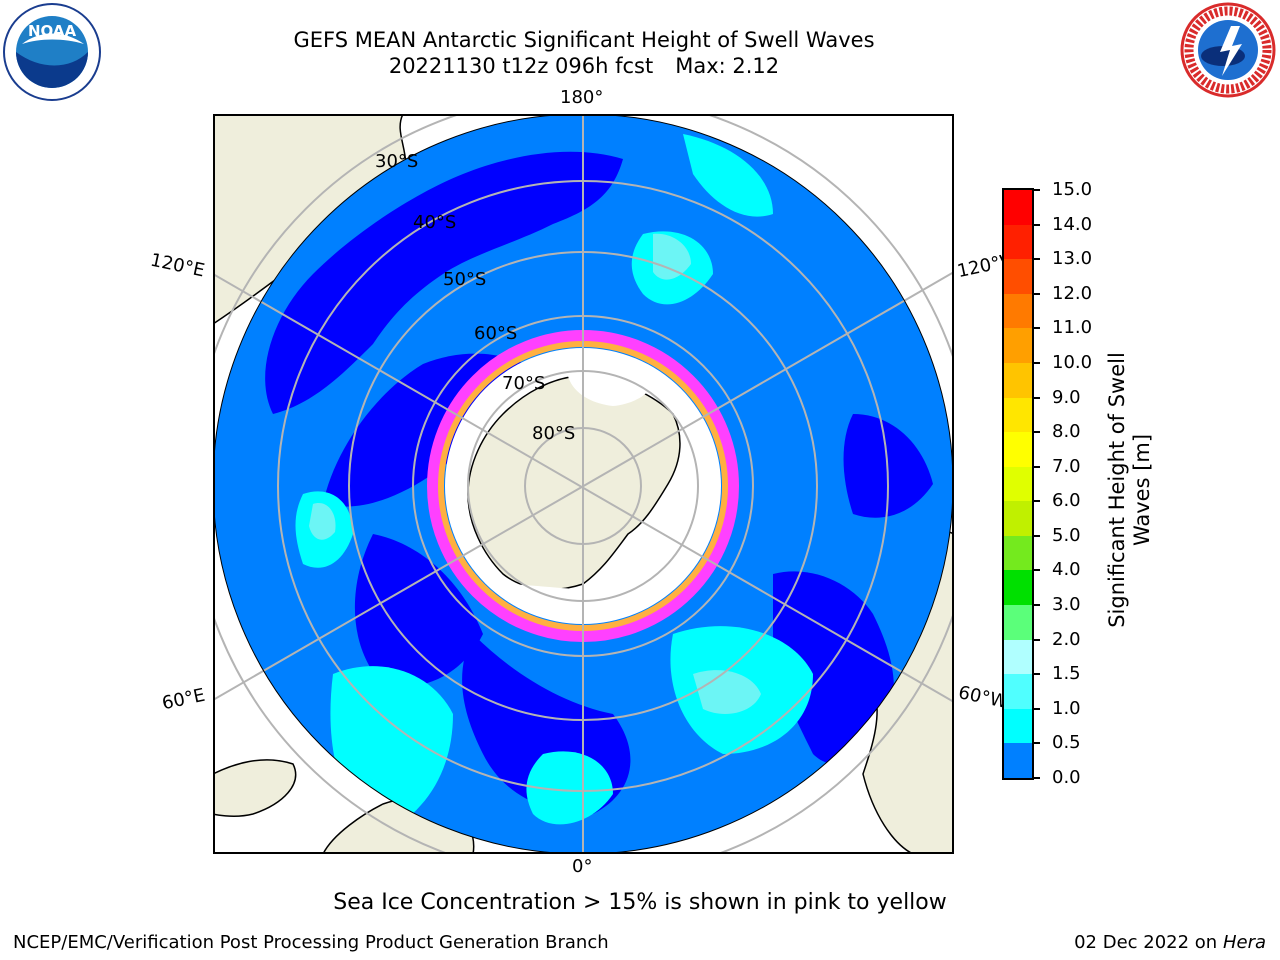  What do you see at coordinates (582, 97) in the screenshot?
I see `lon-label-180: 180°` at bounding box center [582, 97].